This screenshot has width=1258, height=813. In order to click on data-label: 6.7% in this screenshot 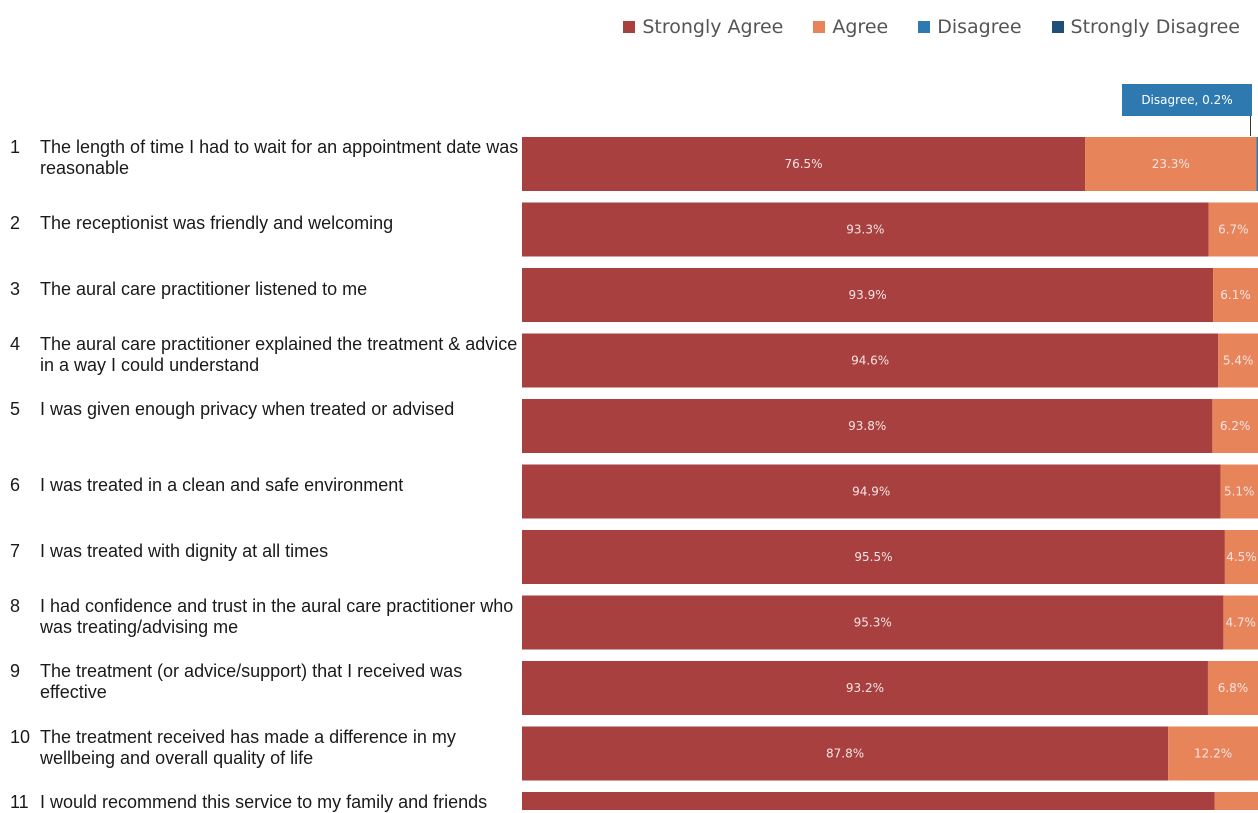, I will do `click(1233, 230)`.